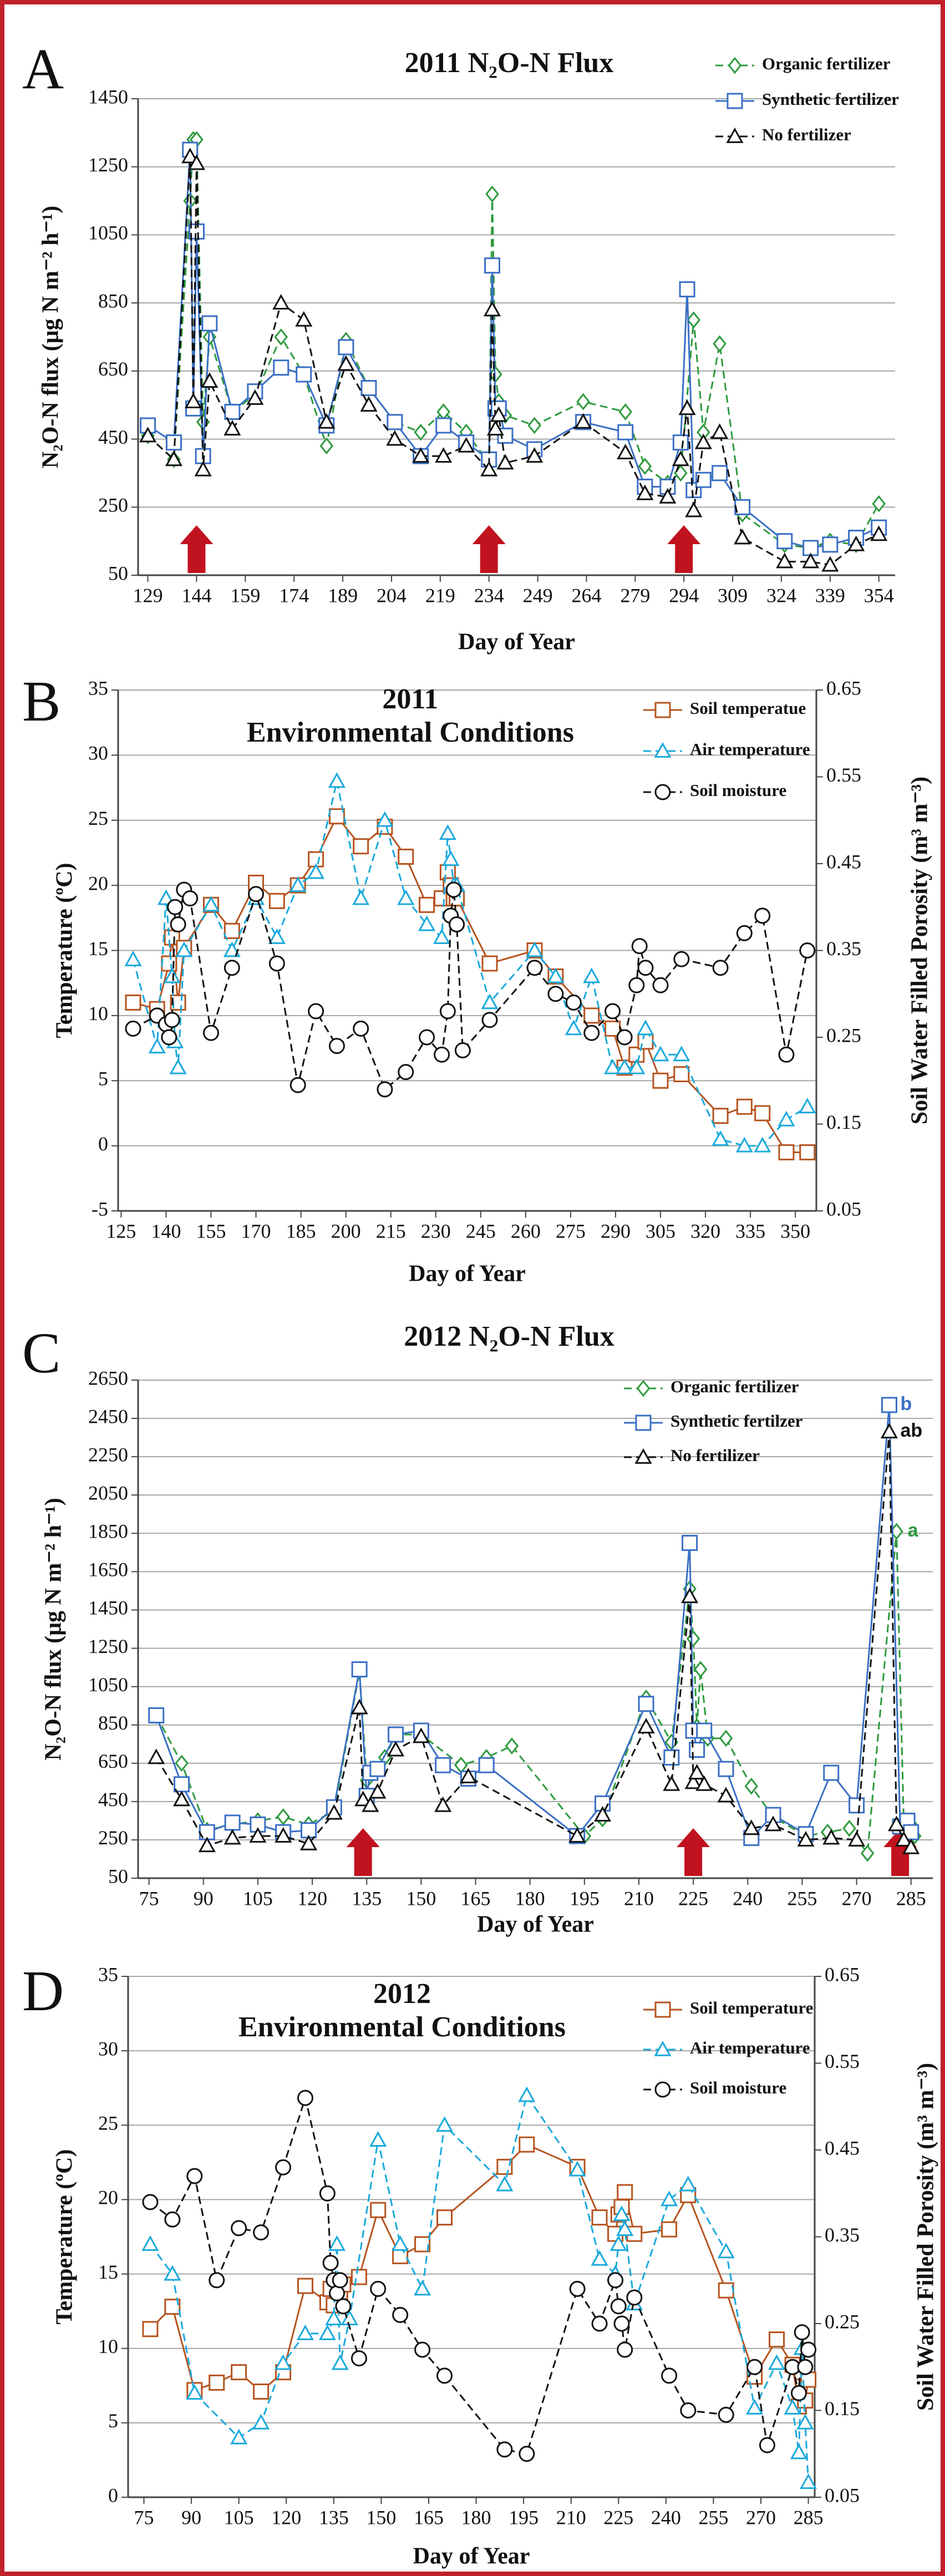 The width and height of the screenshot is (945, 2576). I want to click on legend-label: Soil moisture, so click(738, 2087).